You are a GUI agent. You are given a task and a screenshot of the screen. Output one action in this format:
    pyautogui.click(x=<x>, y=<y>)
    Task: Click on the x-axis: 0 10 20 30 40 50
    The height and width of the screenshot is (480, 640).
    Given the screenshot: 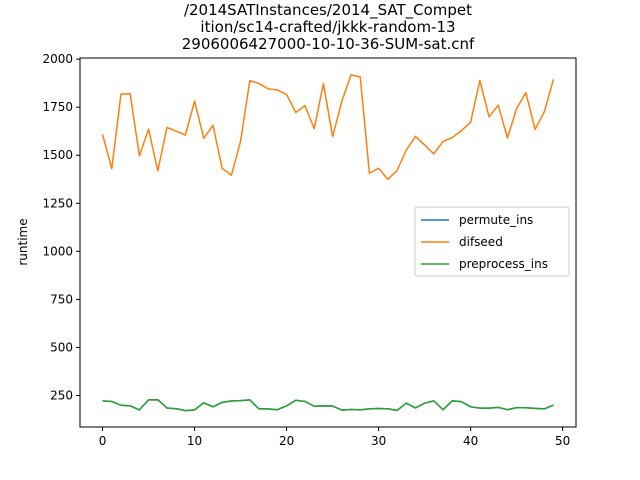 What is the action you would take?
    pyautogui.click(x=334, y=437)
    